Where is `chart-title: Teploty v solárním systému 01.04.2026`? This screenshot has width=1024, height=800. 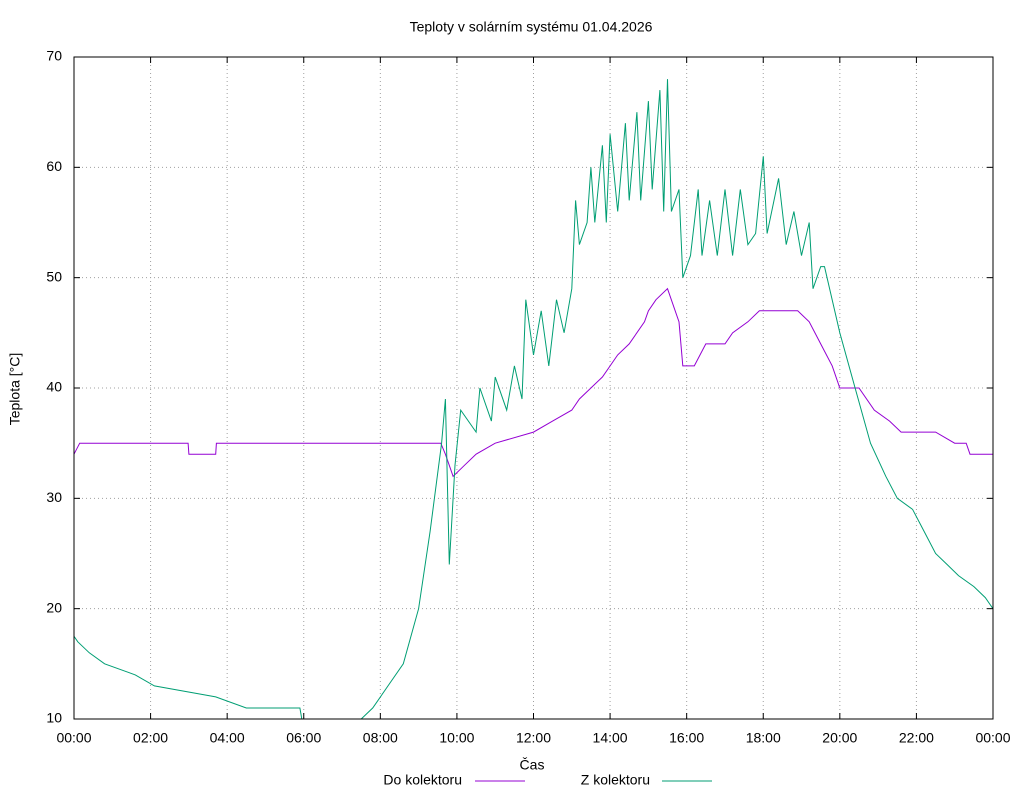
chart-title: Teploty v solárním systému 01.04.2026 is located at coordinates (531, 27).